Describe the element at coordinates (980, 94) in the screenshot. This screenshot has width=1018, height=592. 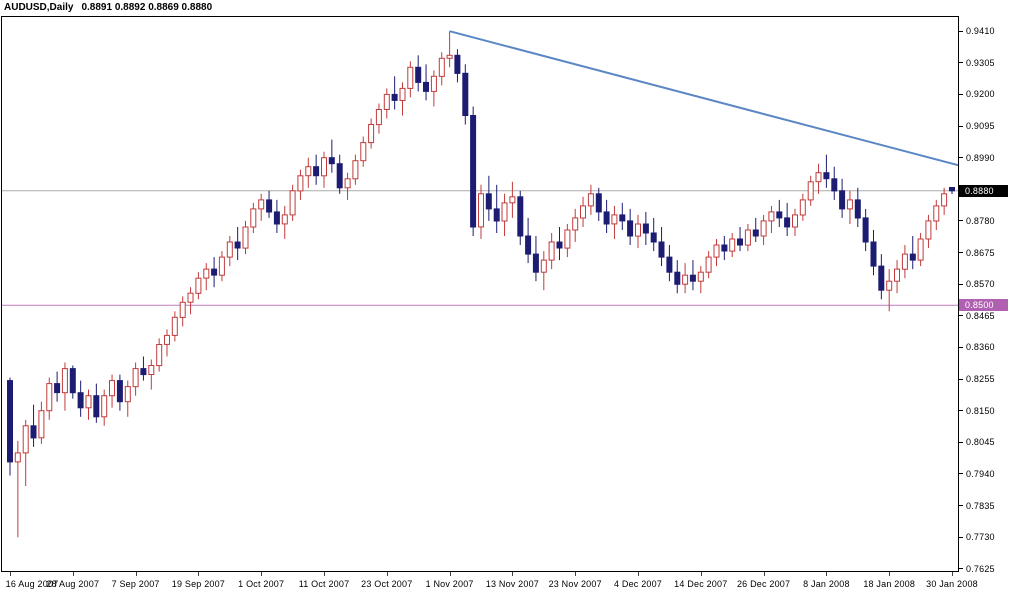
I see `price-tick-label: 0.9200` at that location.